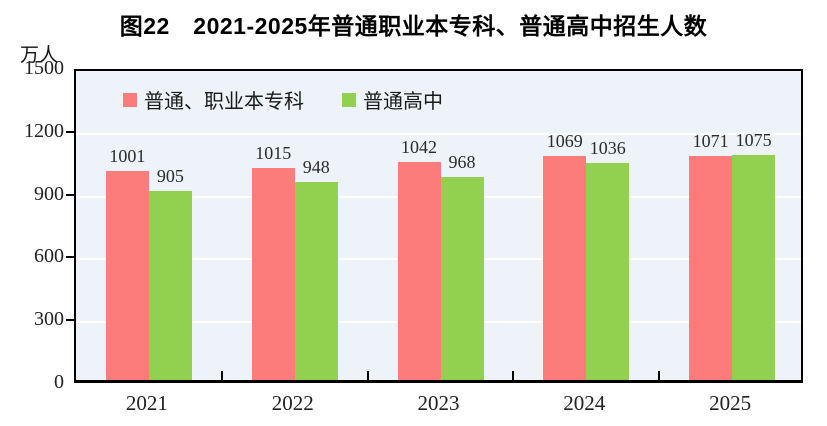 This screenshot has width=827, height=426. Describe the element at coordinates (462, 162) in the screenshot. I see `bar-value-2023-series2: 968` at that location.